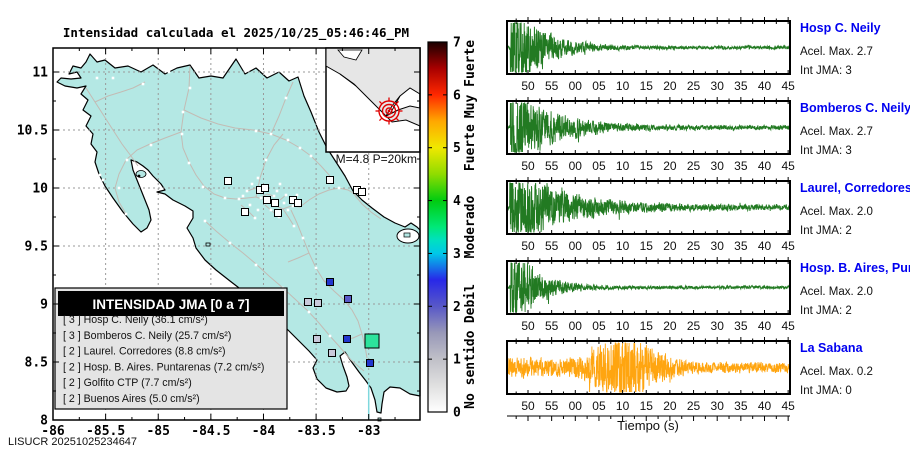 This screenshot has height=460, width=910. I want to click on time-tick-label: 55, so click(552, 86).